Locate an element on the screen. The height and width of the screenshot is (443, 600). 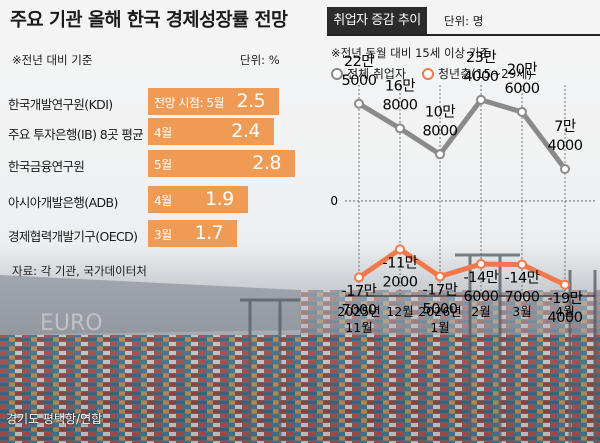
x-tick-label: 4월 is located at coordinates (564, 311).